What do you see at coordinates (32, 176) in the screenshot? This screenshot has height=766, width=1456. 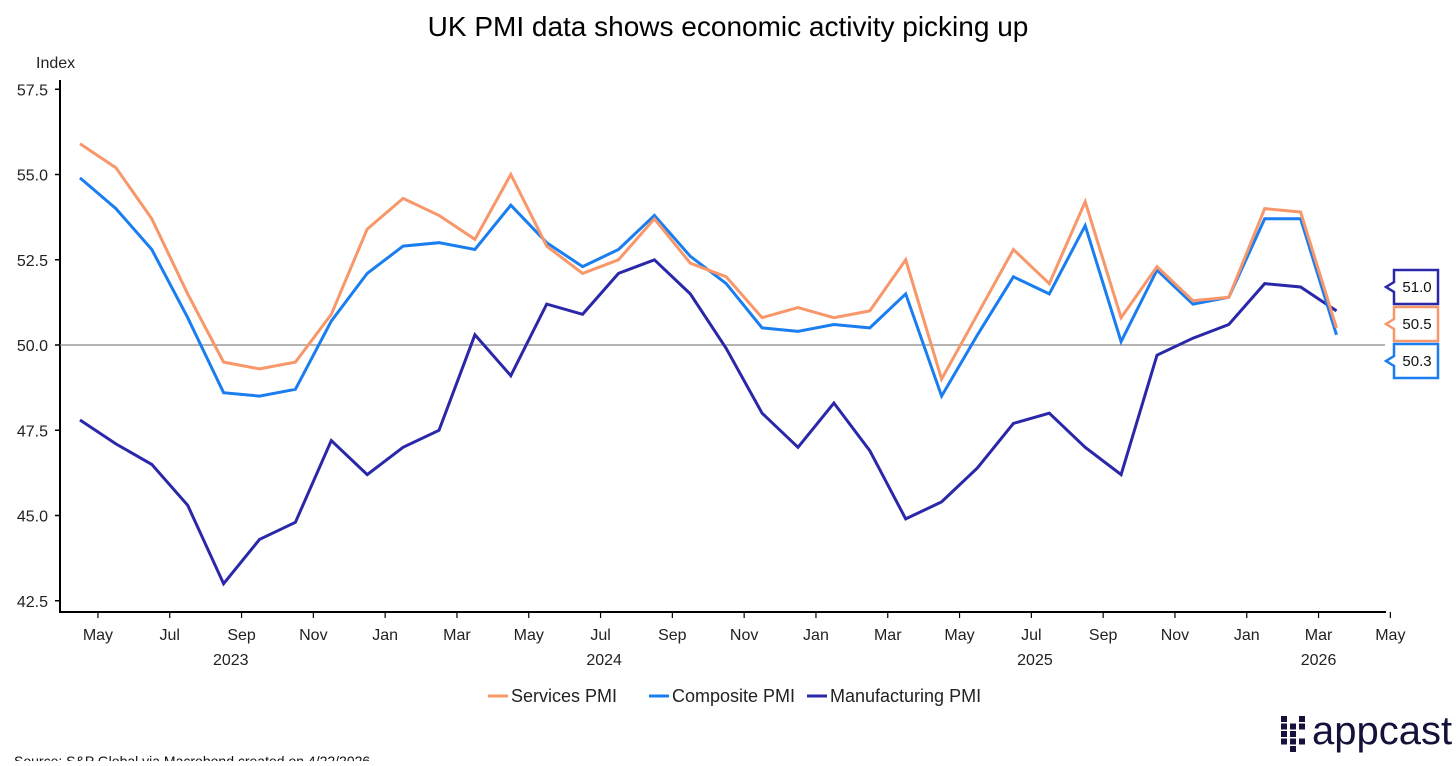 I see `y-tick-label: 55.0` at bounding box center [32, 176].